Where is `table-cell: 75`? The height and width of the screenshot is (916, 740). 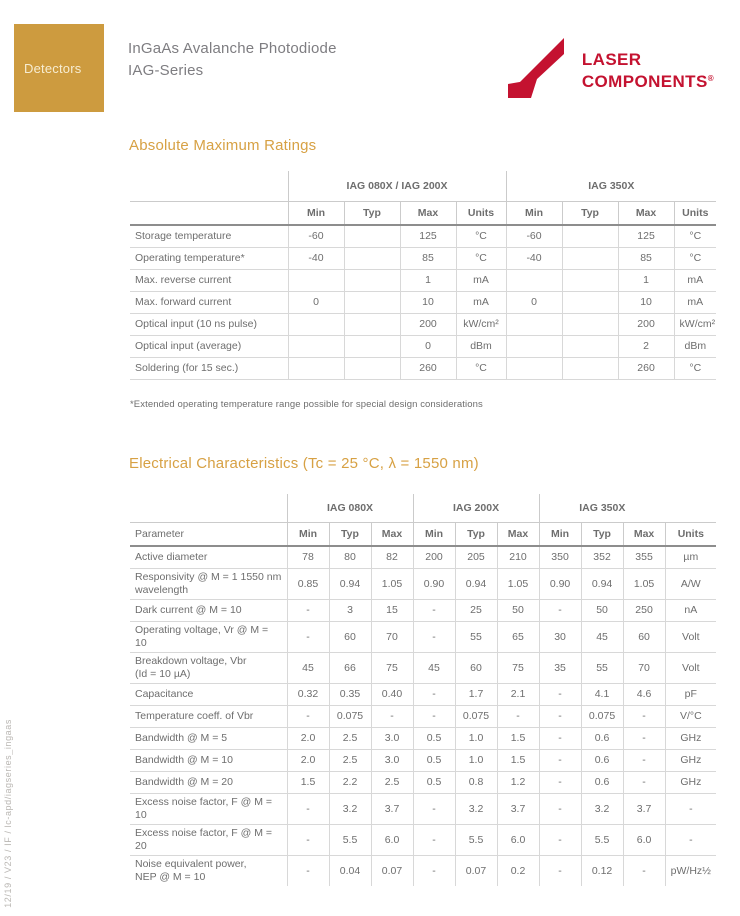 table-cell: 75 is located at coordinates (392, 668).